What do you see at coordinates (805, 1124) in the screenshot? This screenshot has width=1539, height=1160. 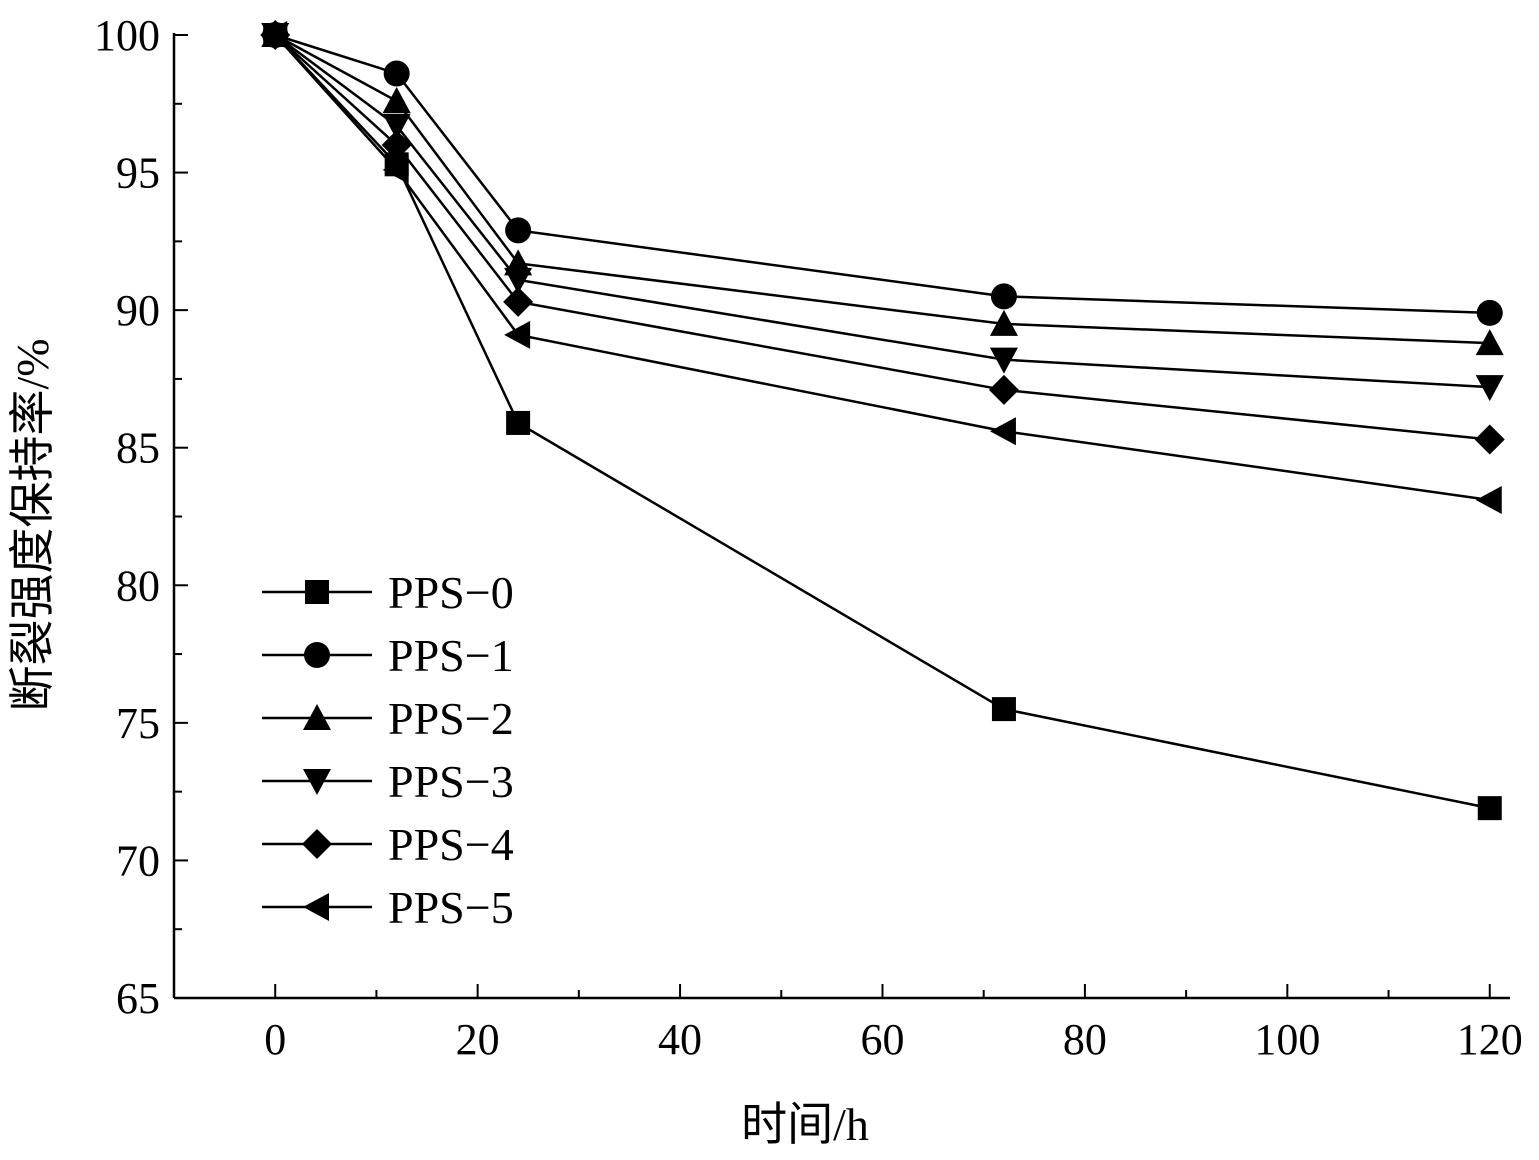 I see `x-axis-title: 时间/h` at bounding box center [805, 1124].